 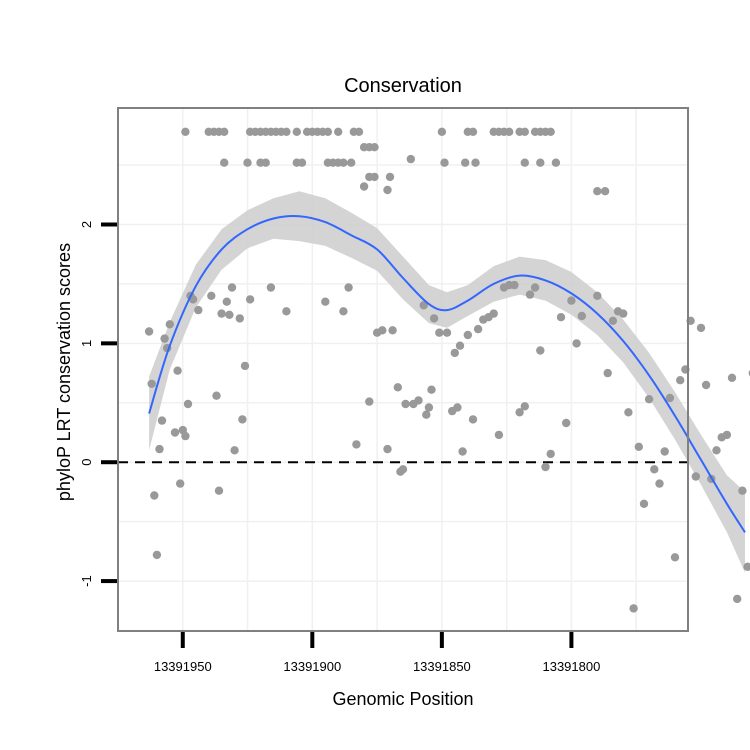 I want to click on x-tick-label: 13391950, so click(x=183, y=666).